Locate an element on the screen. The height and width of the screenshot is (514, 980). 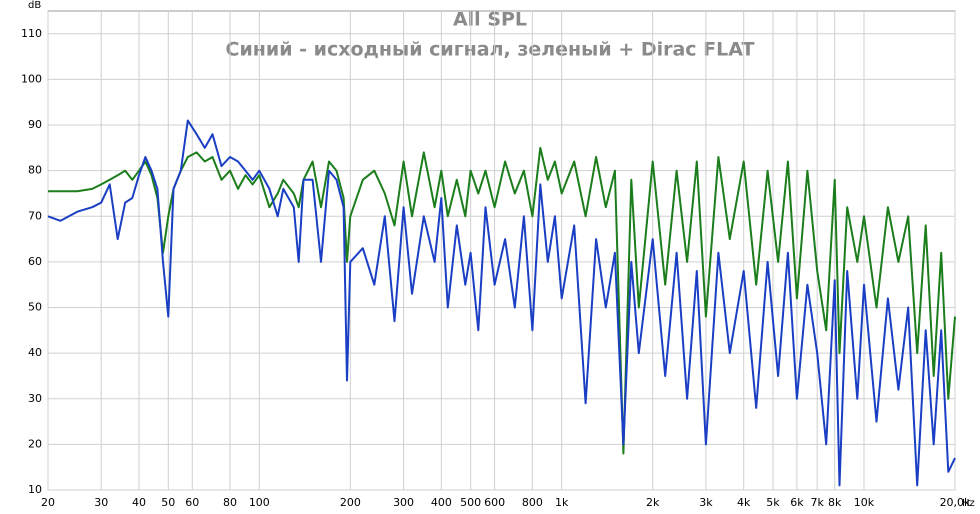
y-tick-label: 30 is located at coordinates (35, 398).